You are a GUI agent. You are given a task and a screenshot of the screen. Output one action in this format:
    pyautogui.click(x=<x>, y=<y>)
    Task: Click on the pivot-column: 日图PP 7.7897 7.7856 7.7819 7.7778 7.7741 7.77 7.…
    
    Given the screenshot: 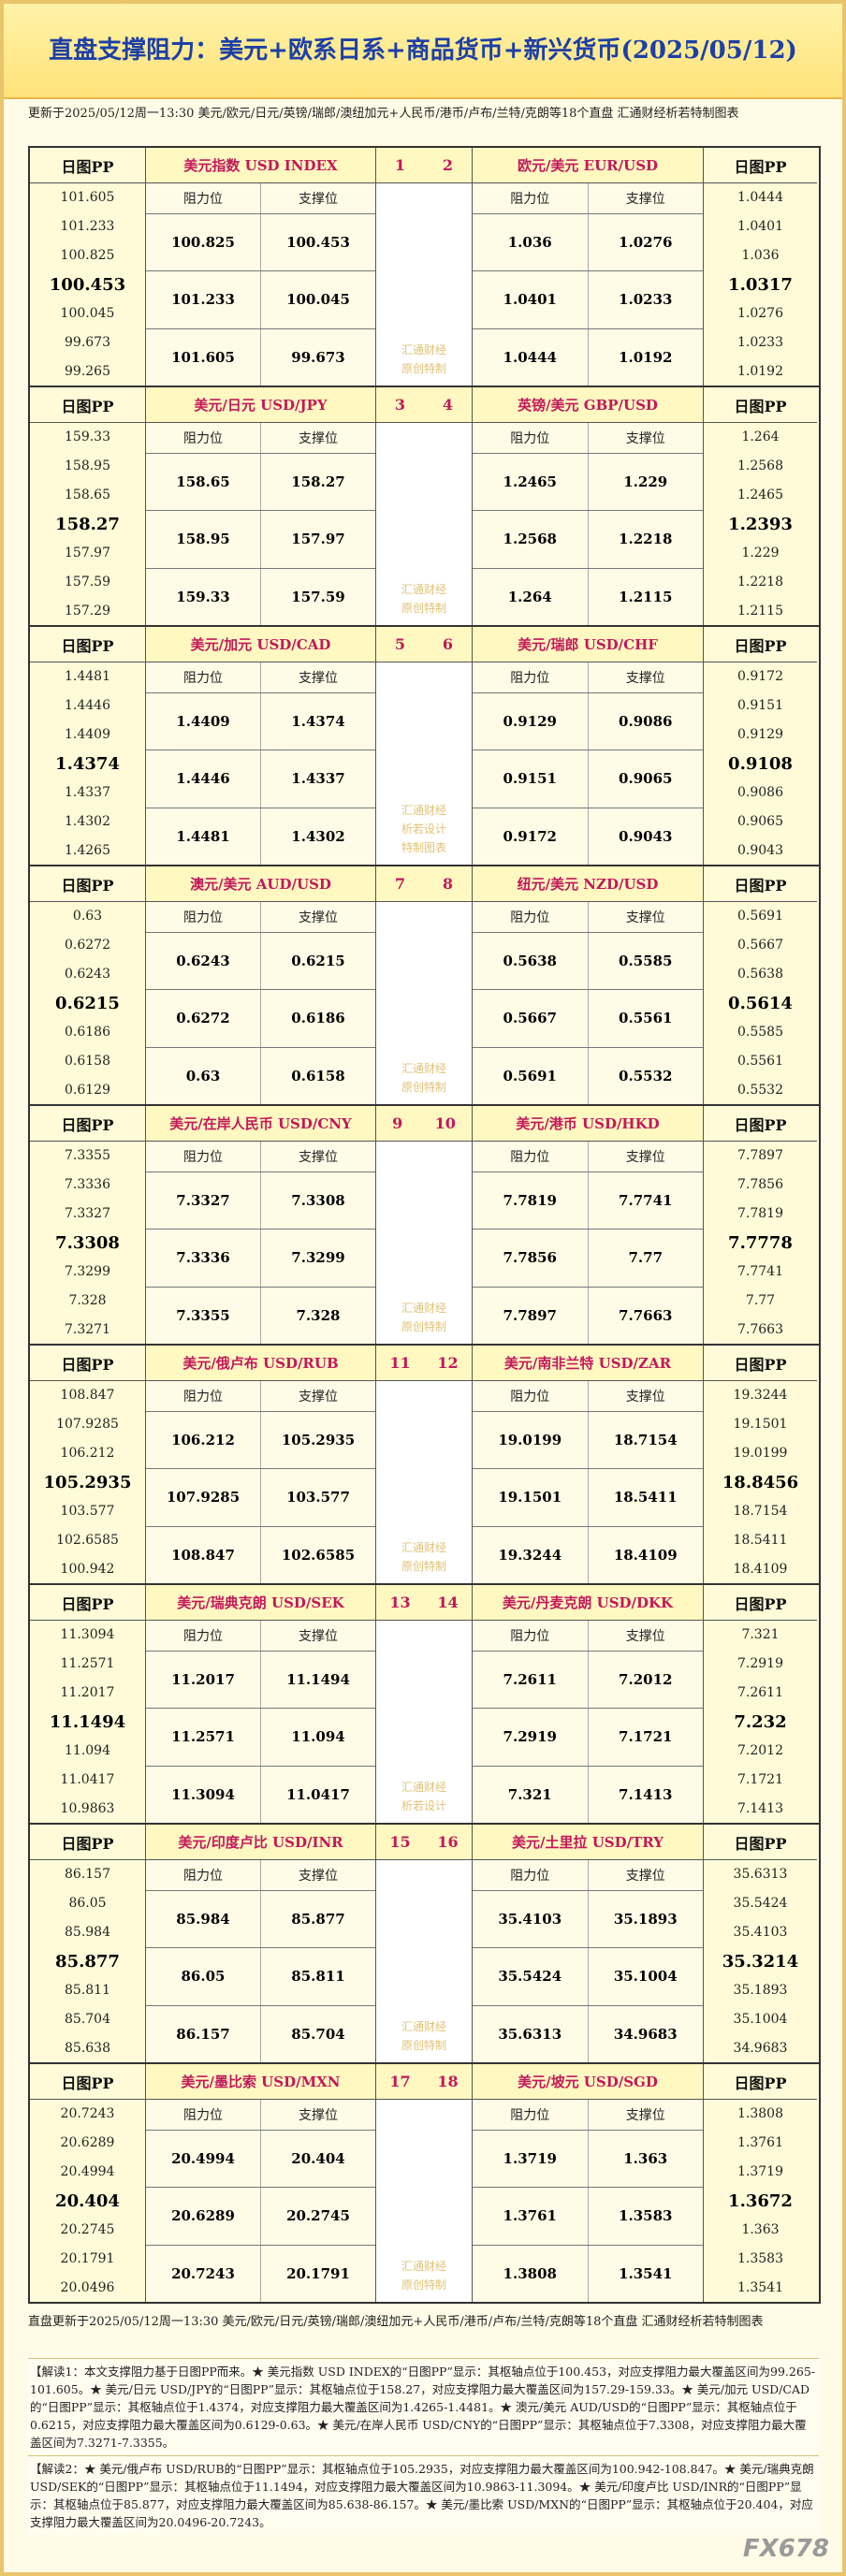 What is the action you would take?
    pyautogui.click(x=760, y=1225)
    